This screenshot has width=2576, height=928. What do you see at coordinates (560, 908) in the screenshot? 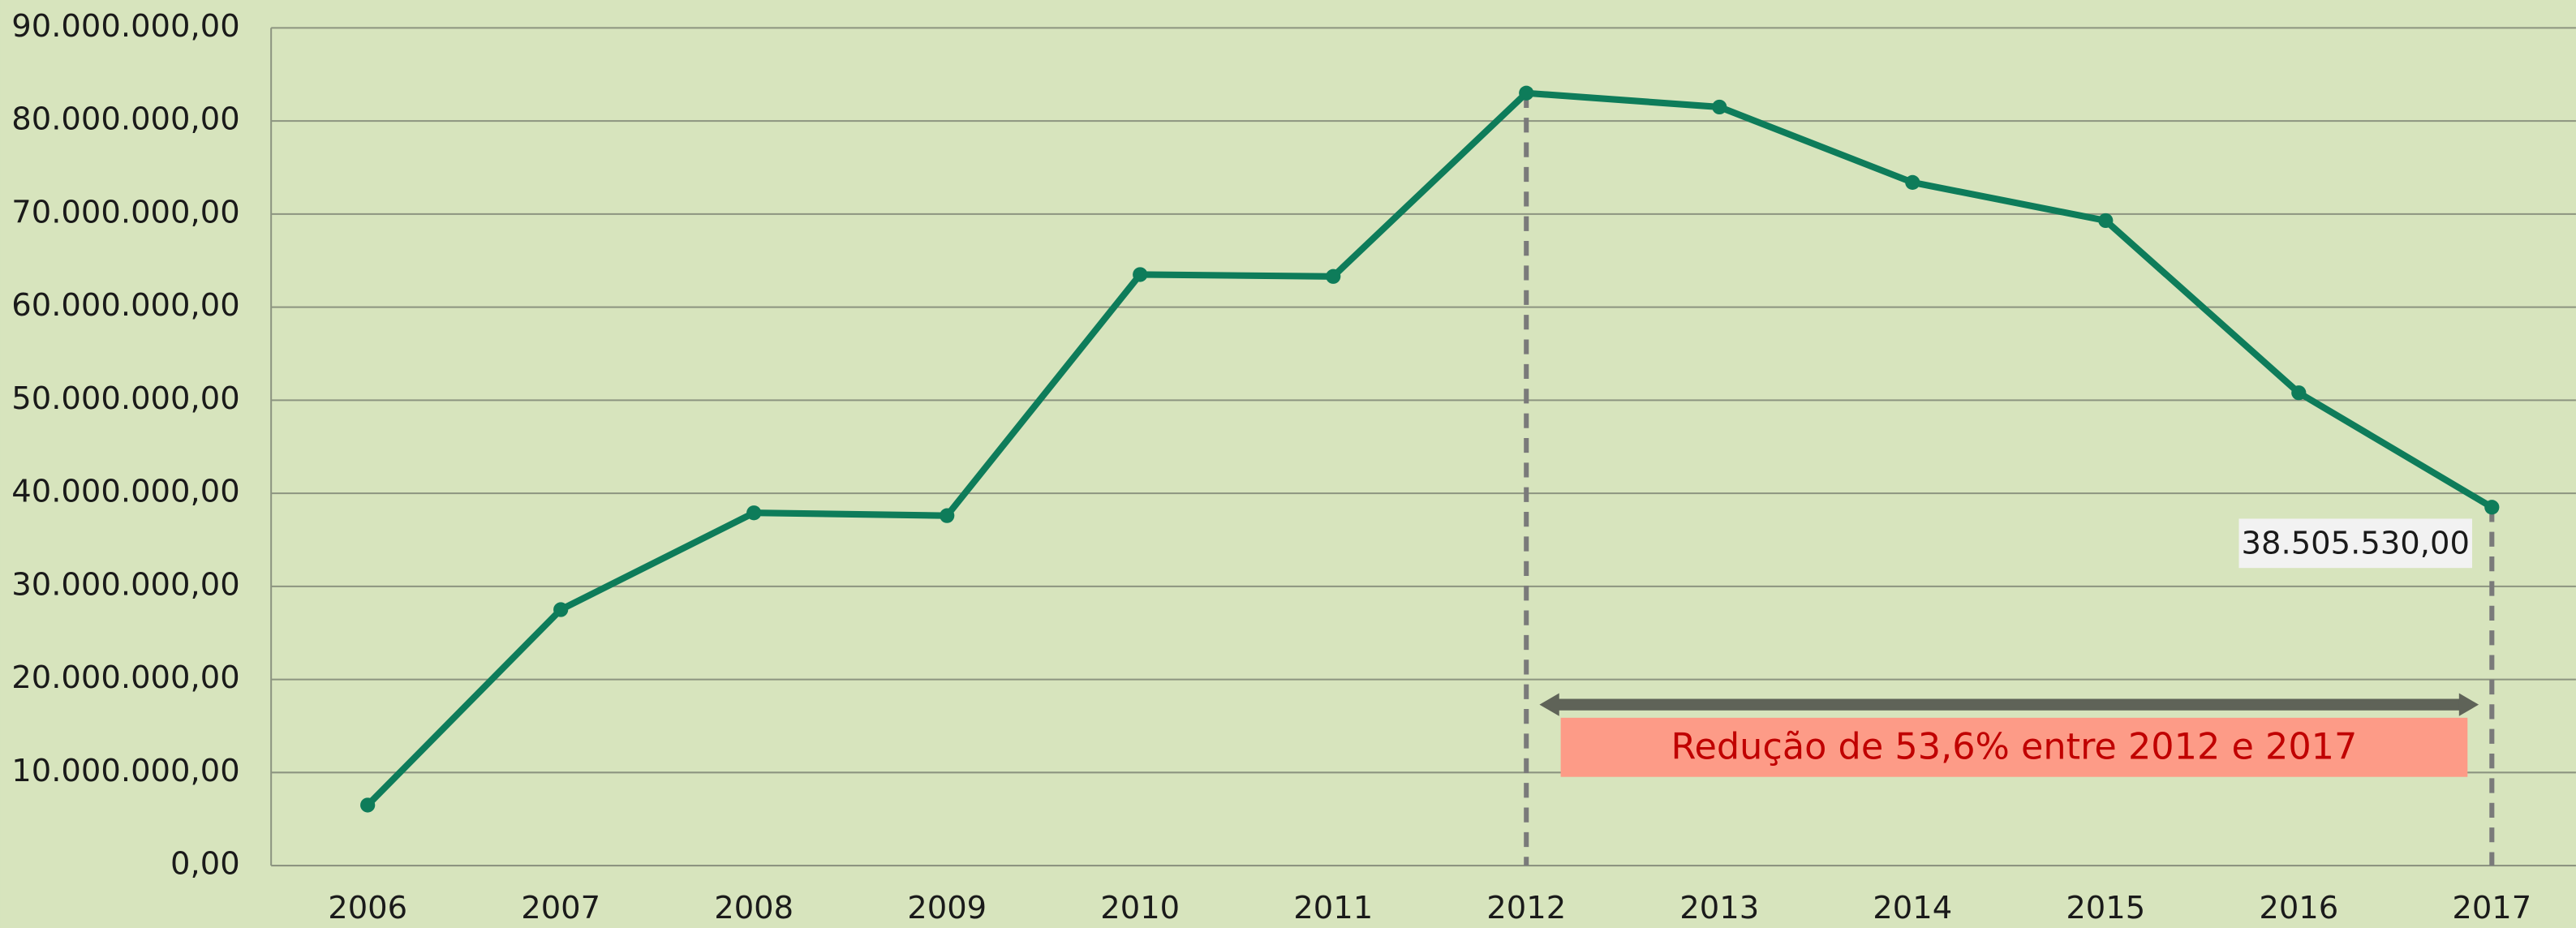
I see `x-tick-label: 2007` at bounding box center [560, 908].